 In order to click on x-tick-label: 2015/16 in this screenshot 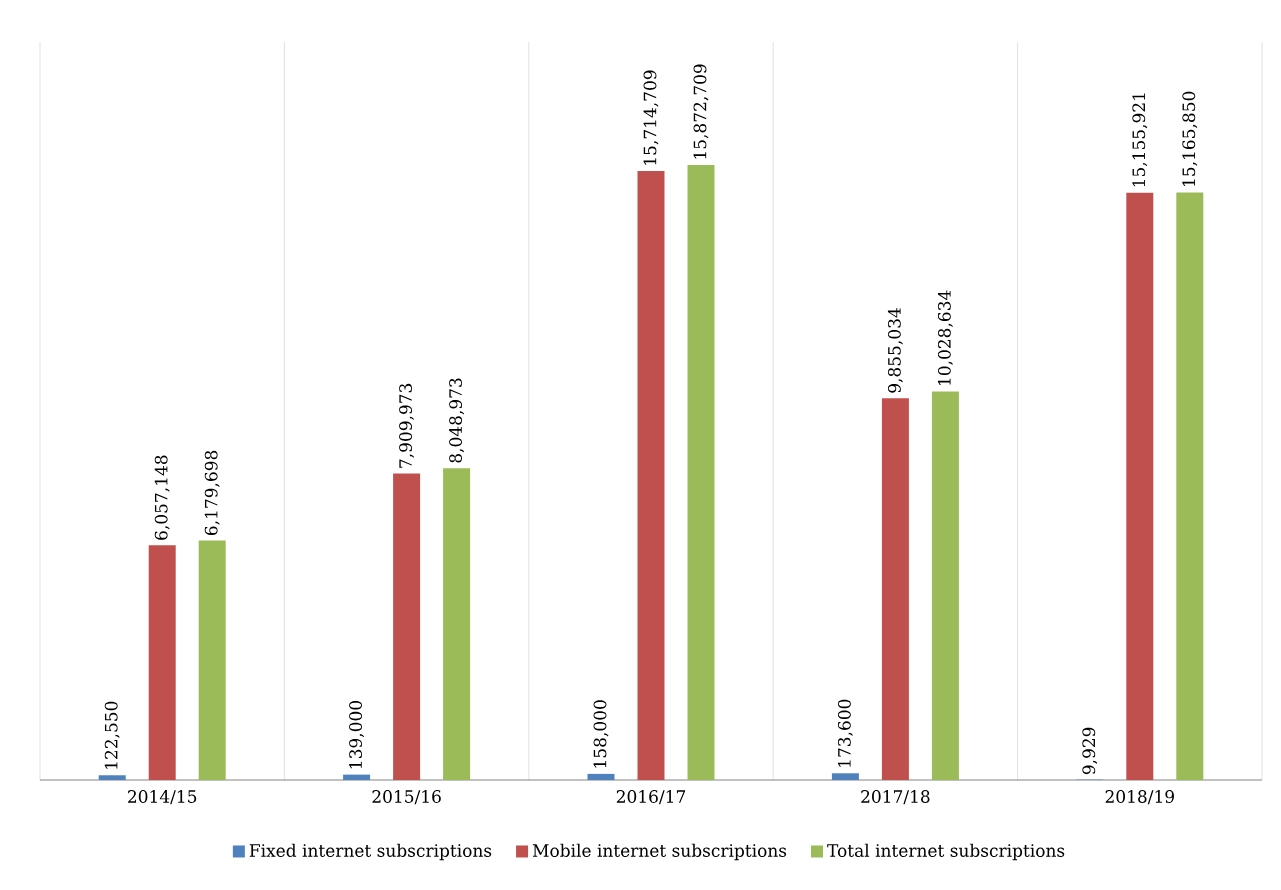, I will do `click(406, 797)`.